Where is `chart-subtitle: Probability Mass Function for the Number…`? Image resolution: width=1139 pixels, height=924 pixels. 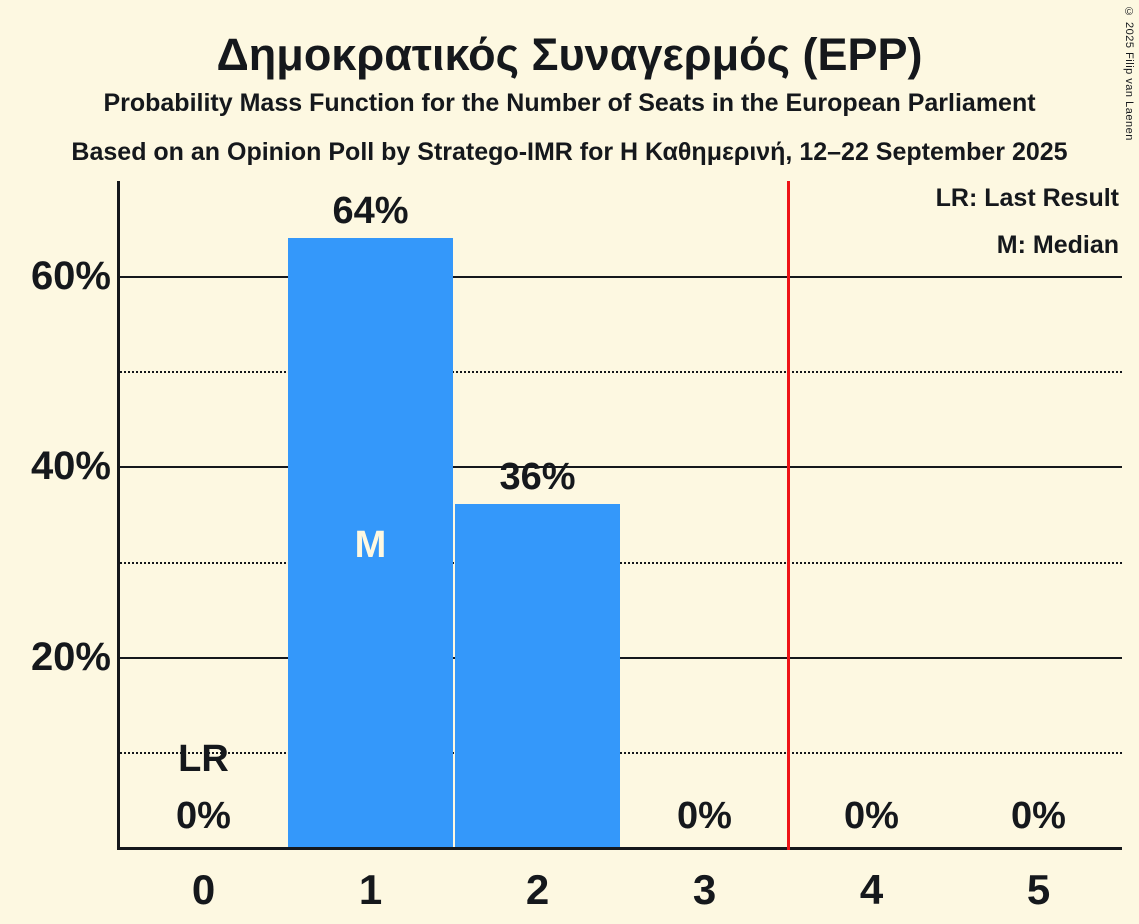 chart-subtitle: Probability Mass Function for the Number… is located at coordinates (569, 103).